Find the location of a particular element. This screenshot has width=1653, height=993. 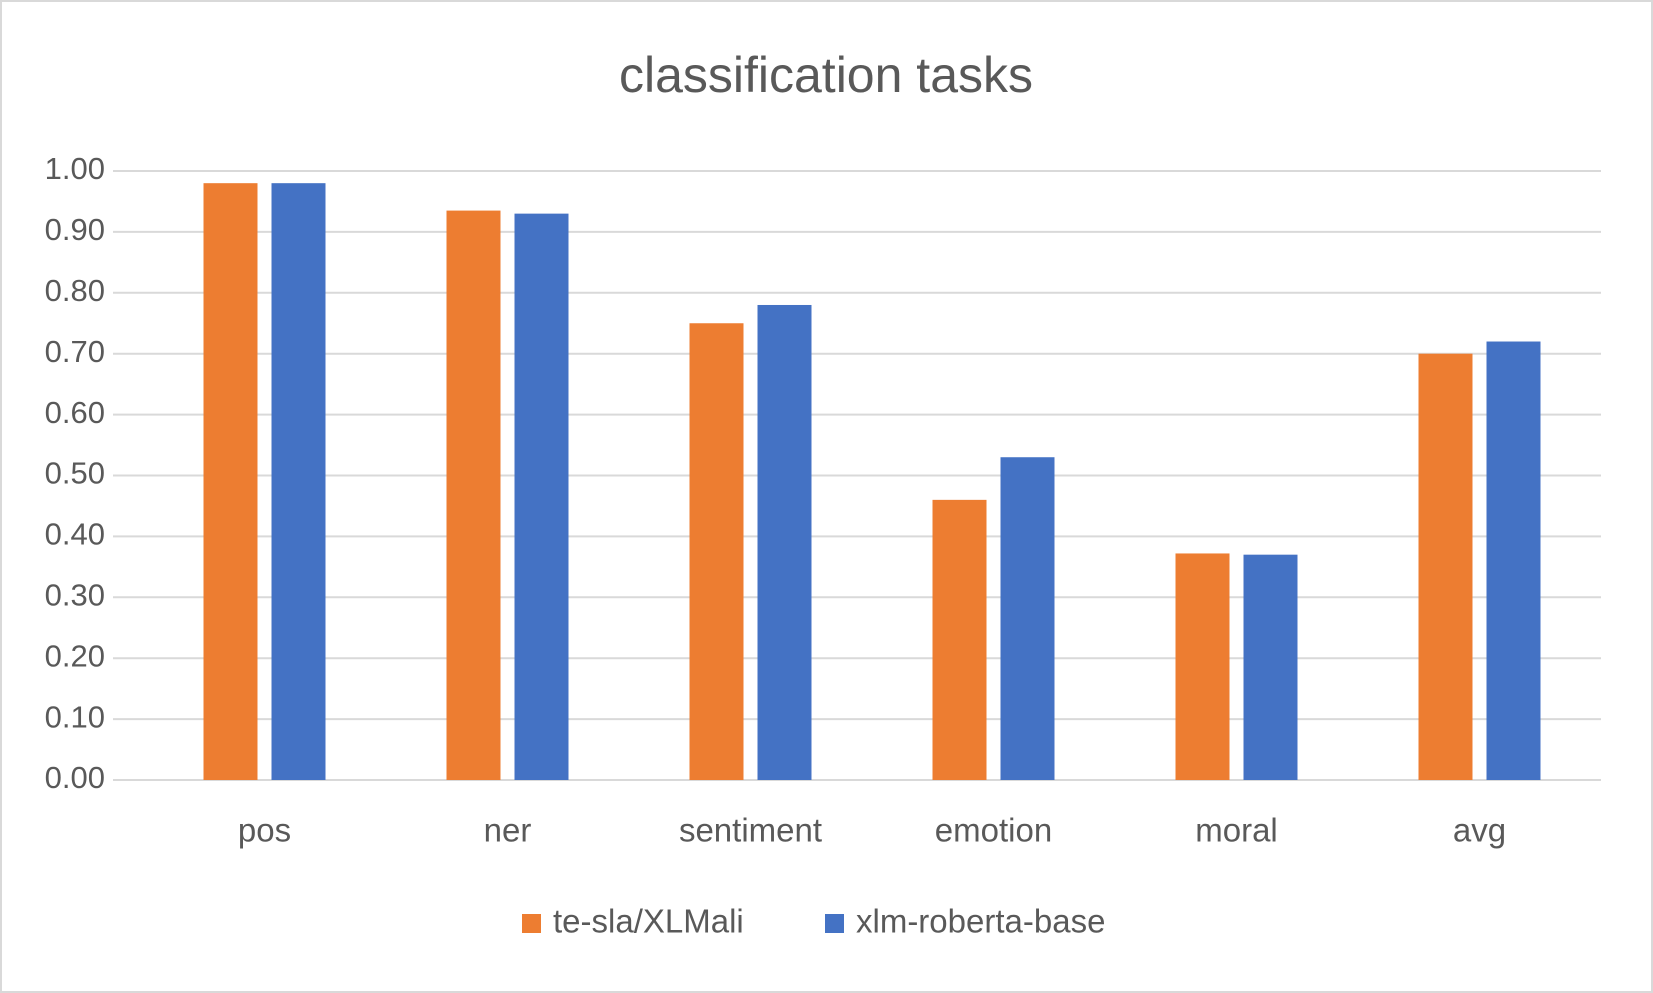

y-tick-label: 0.00 is located at coordinates (75, 777).